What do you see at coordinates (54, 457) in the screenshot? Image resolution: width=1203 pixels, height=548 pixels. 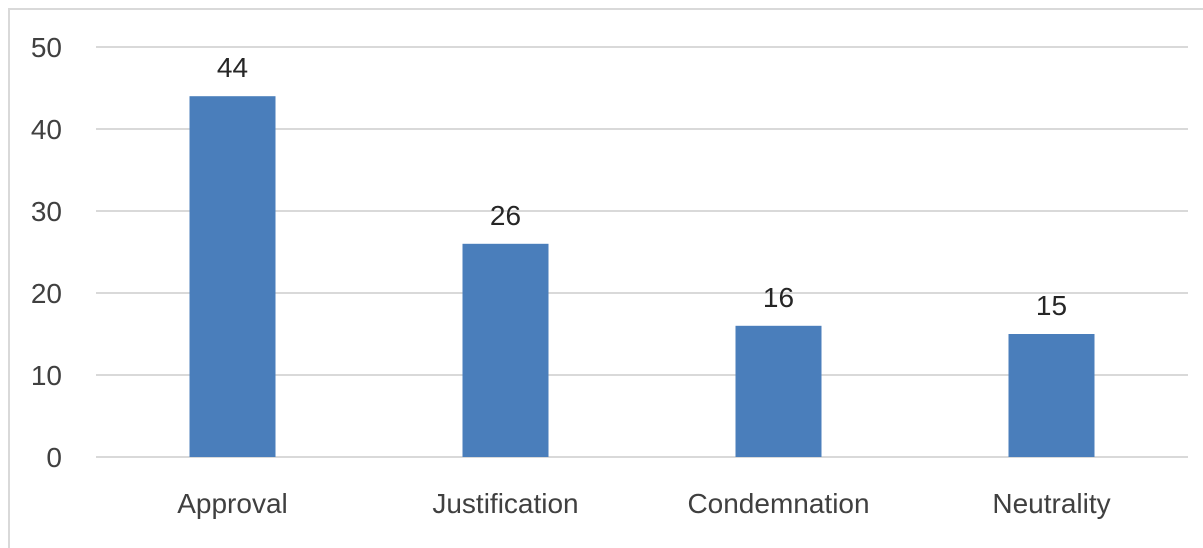 I see `y-tick-label: 0` at bounding box center [54, 457].